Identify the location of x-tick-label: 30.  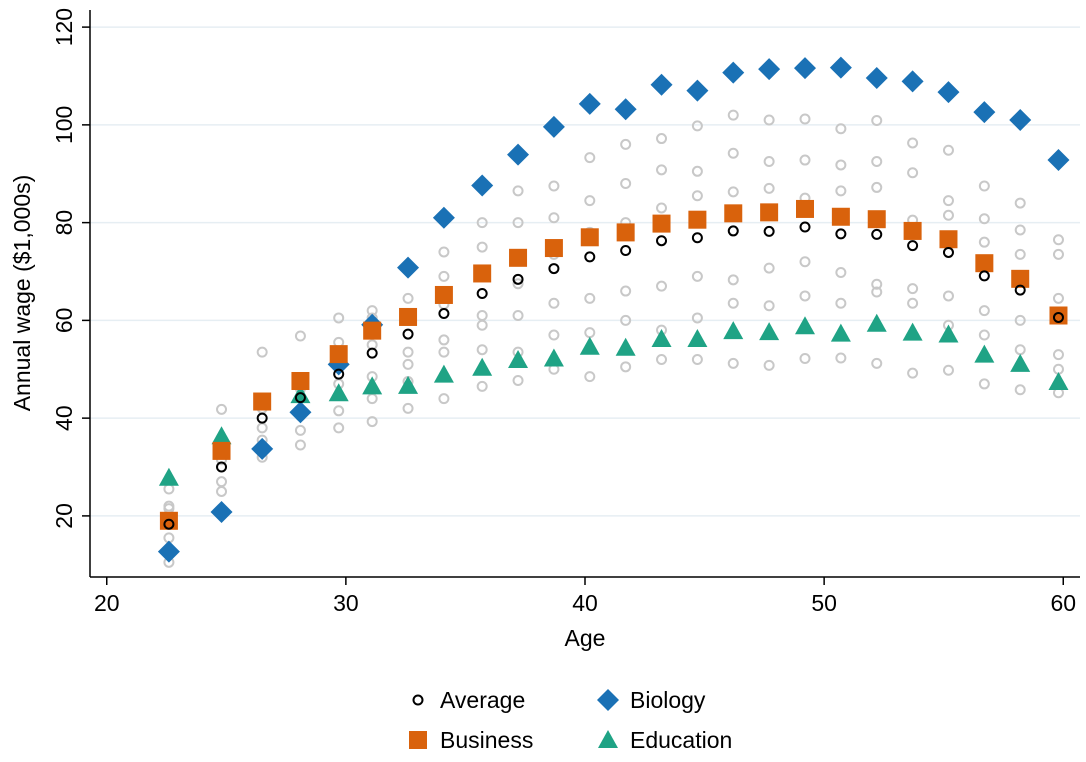
(346, 603).